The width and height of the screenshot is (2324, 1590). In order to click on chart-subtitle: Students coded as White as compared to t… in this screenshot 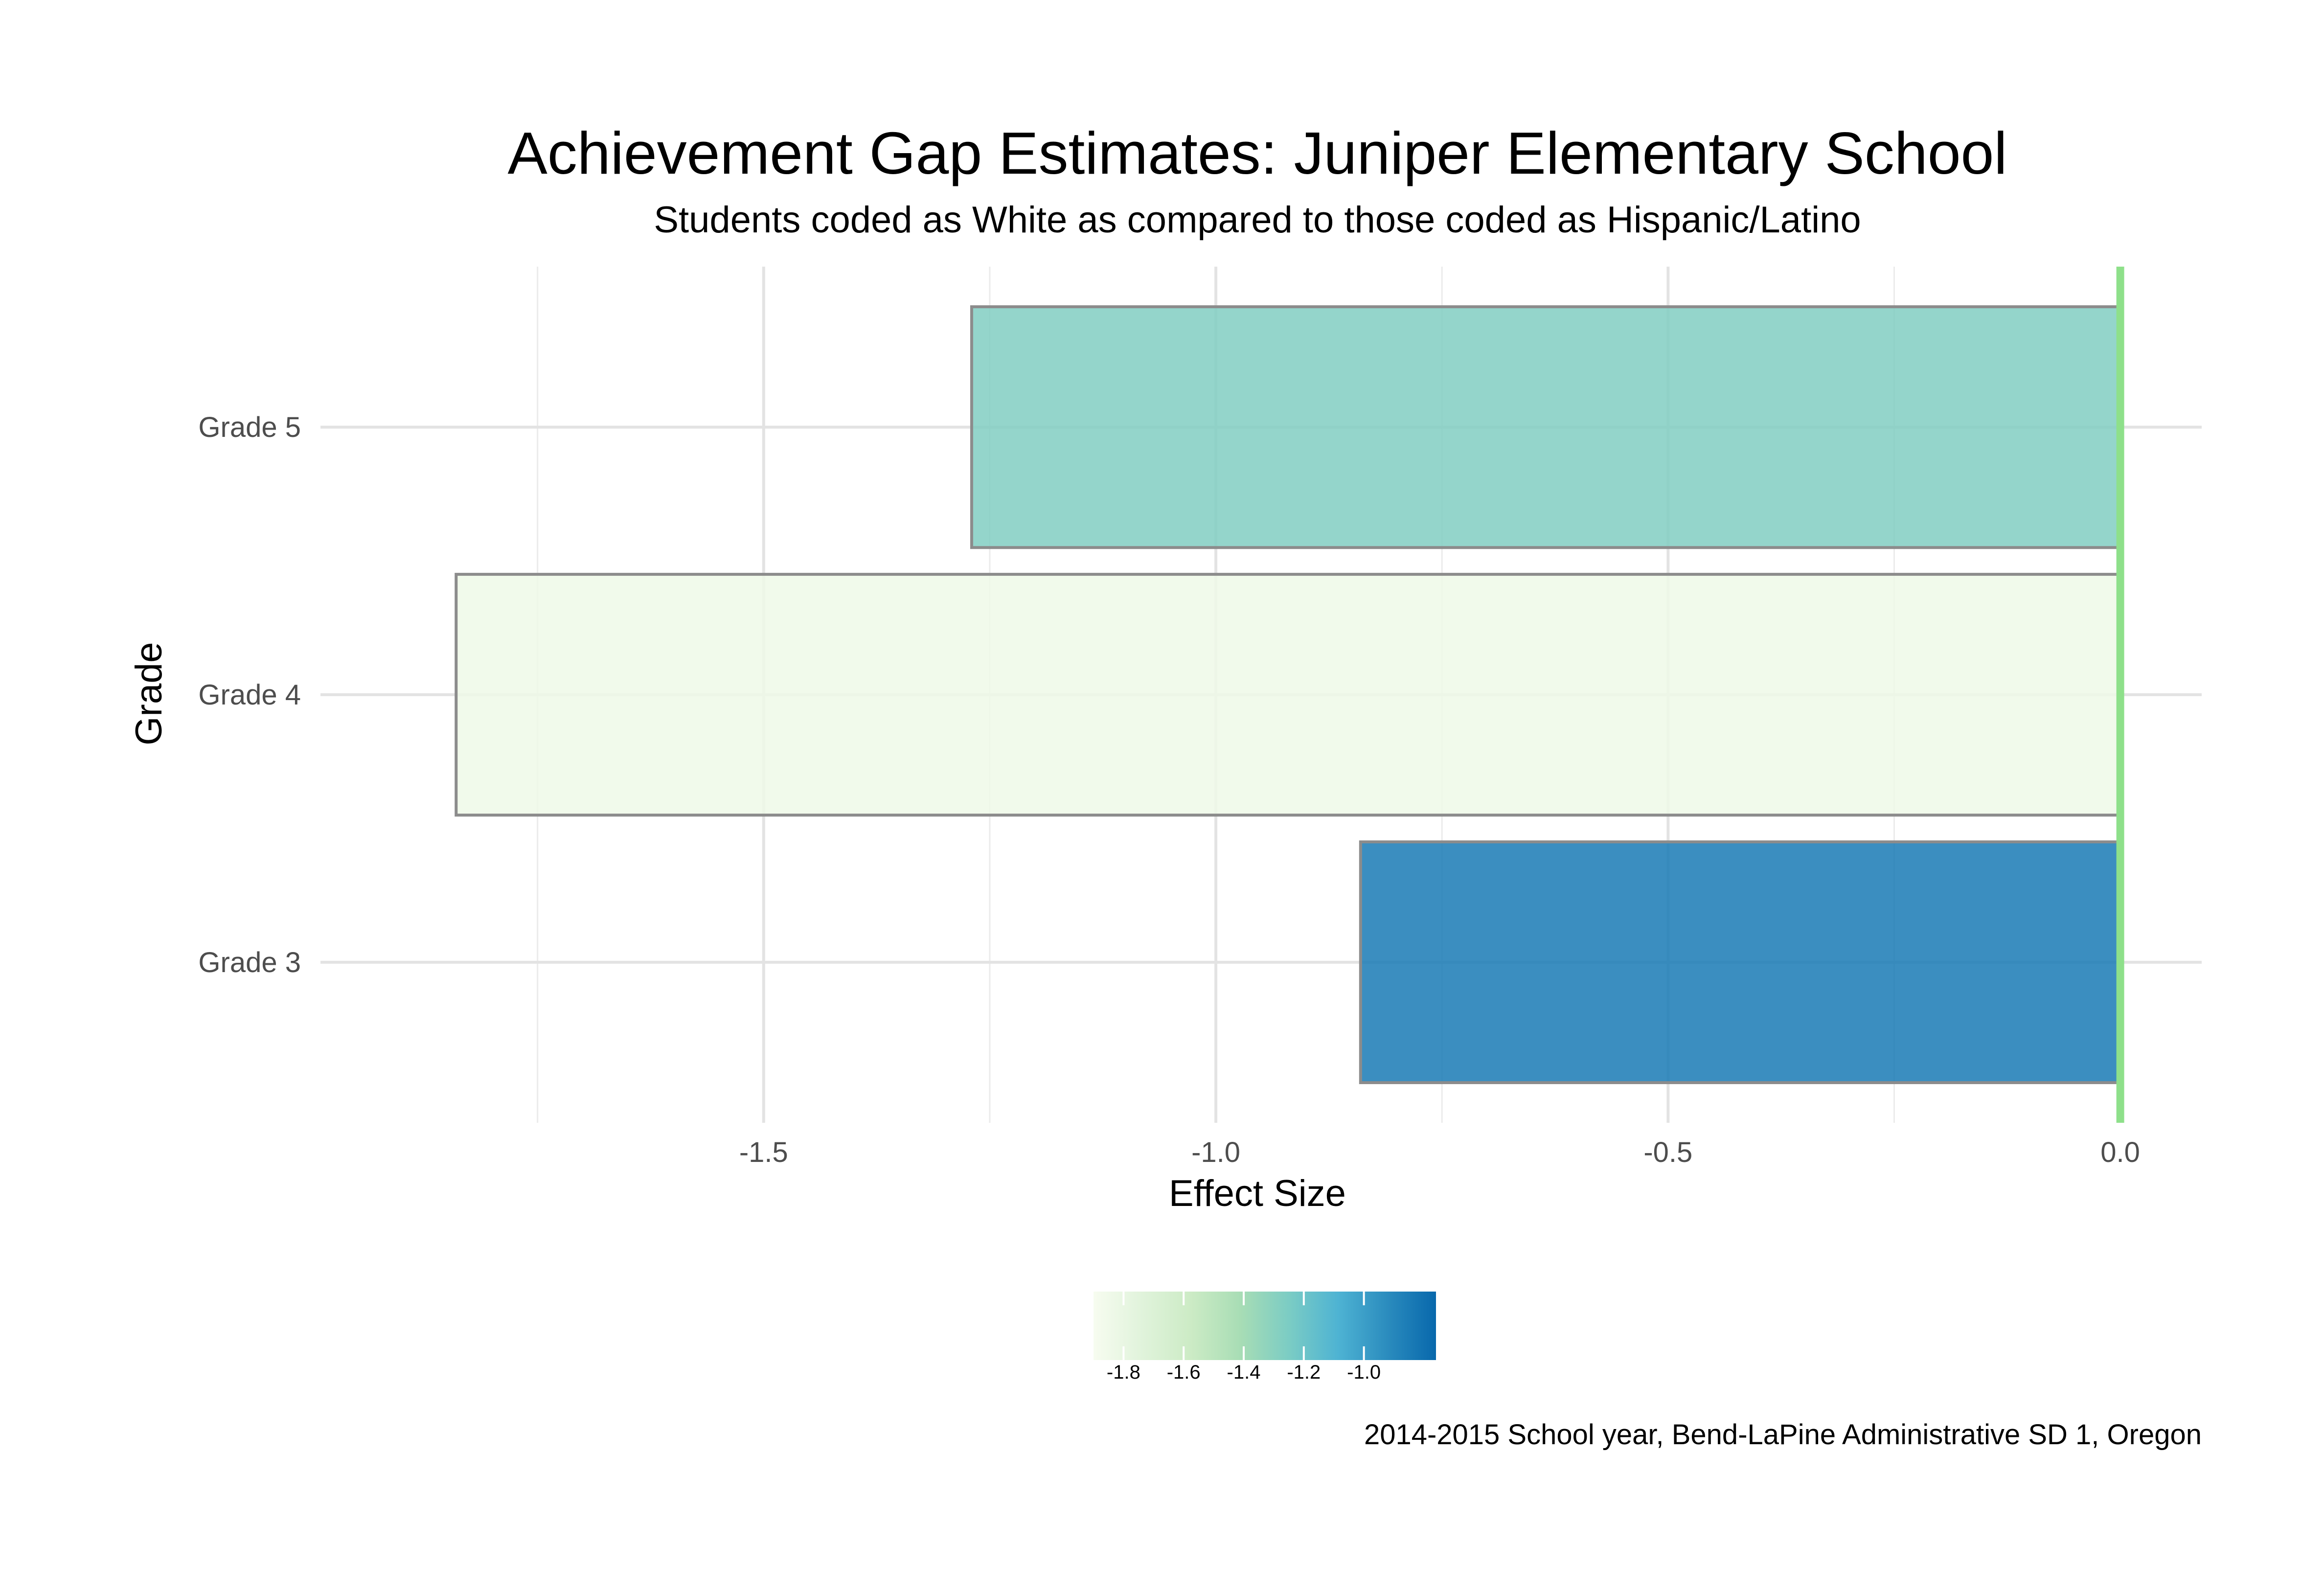, I will do `click(1258, 220)`.